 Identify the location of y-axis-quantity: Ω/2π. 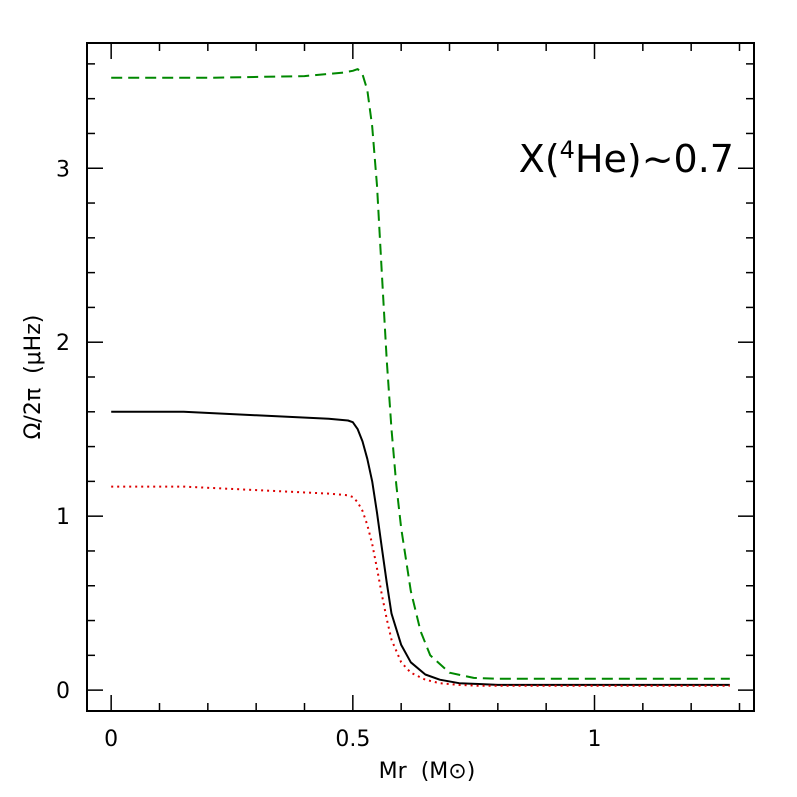
(33, 413).